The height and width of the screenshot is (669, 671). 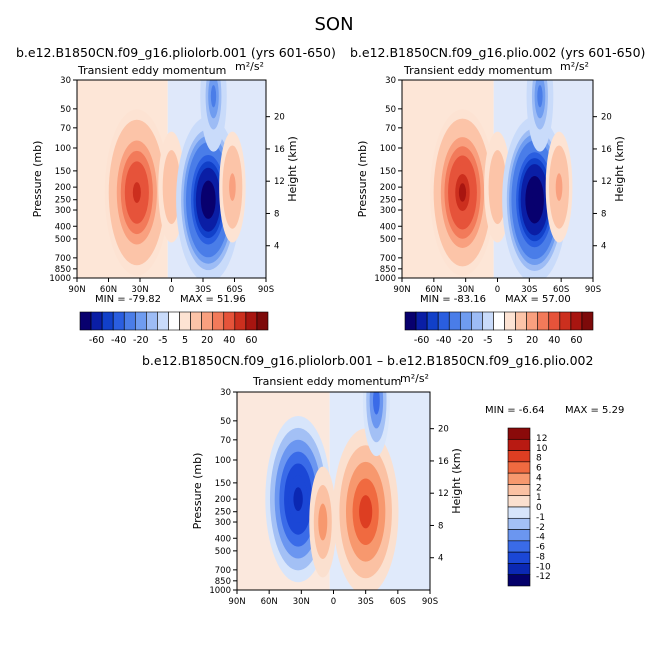 What do you see at coordinates (97, 340) in the screenshot?
I see `colorbar-label: -60` at bounding box center [97, 340].